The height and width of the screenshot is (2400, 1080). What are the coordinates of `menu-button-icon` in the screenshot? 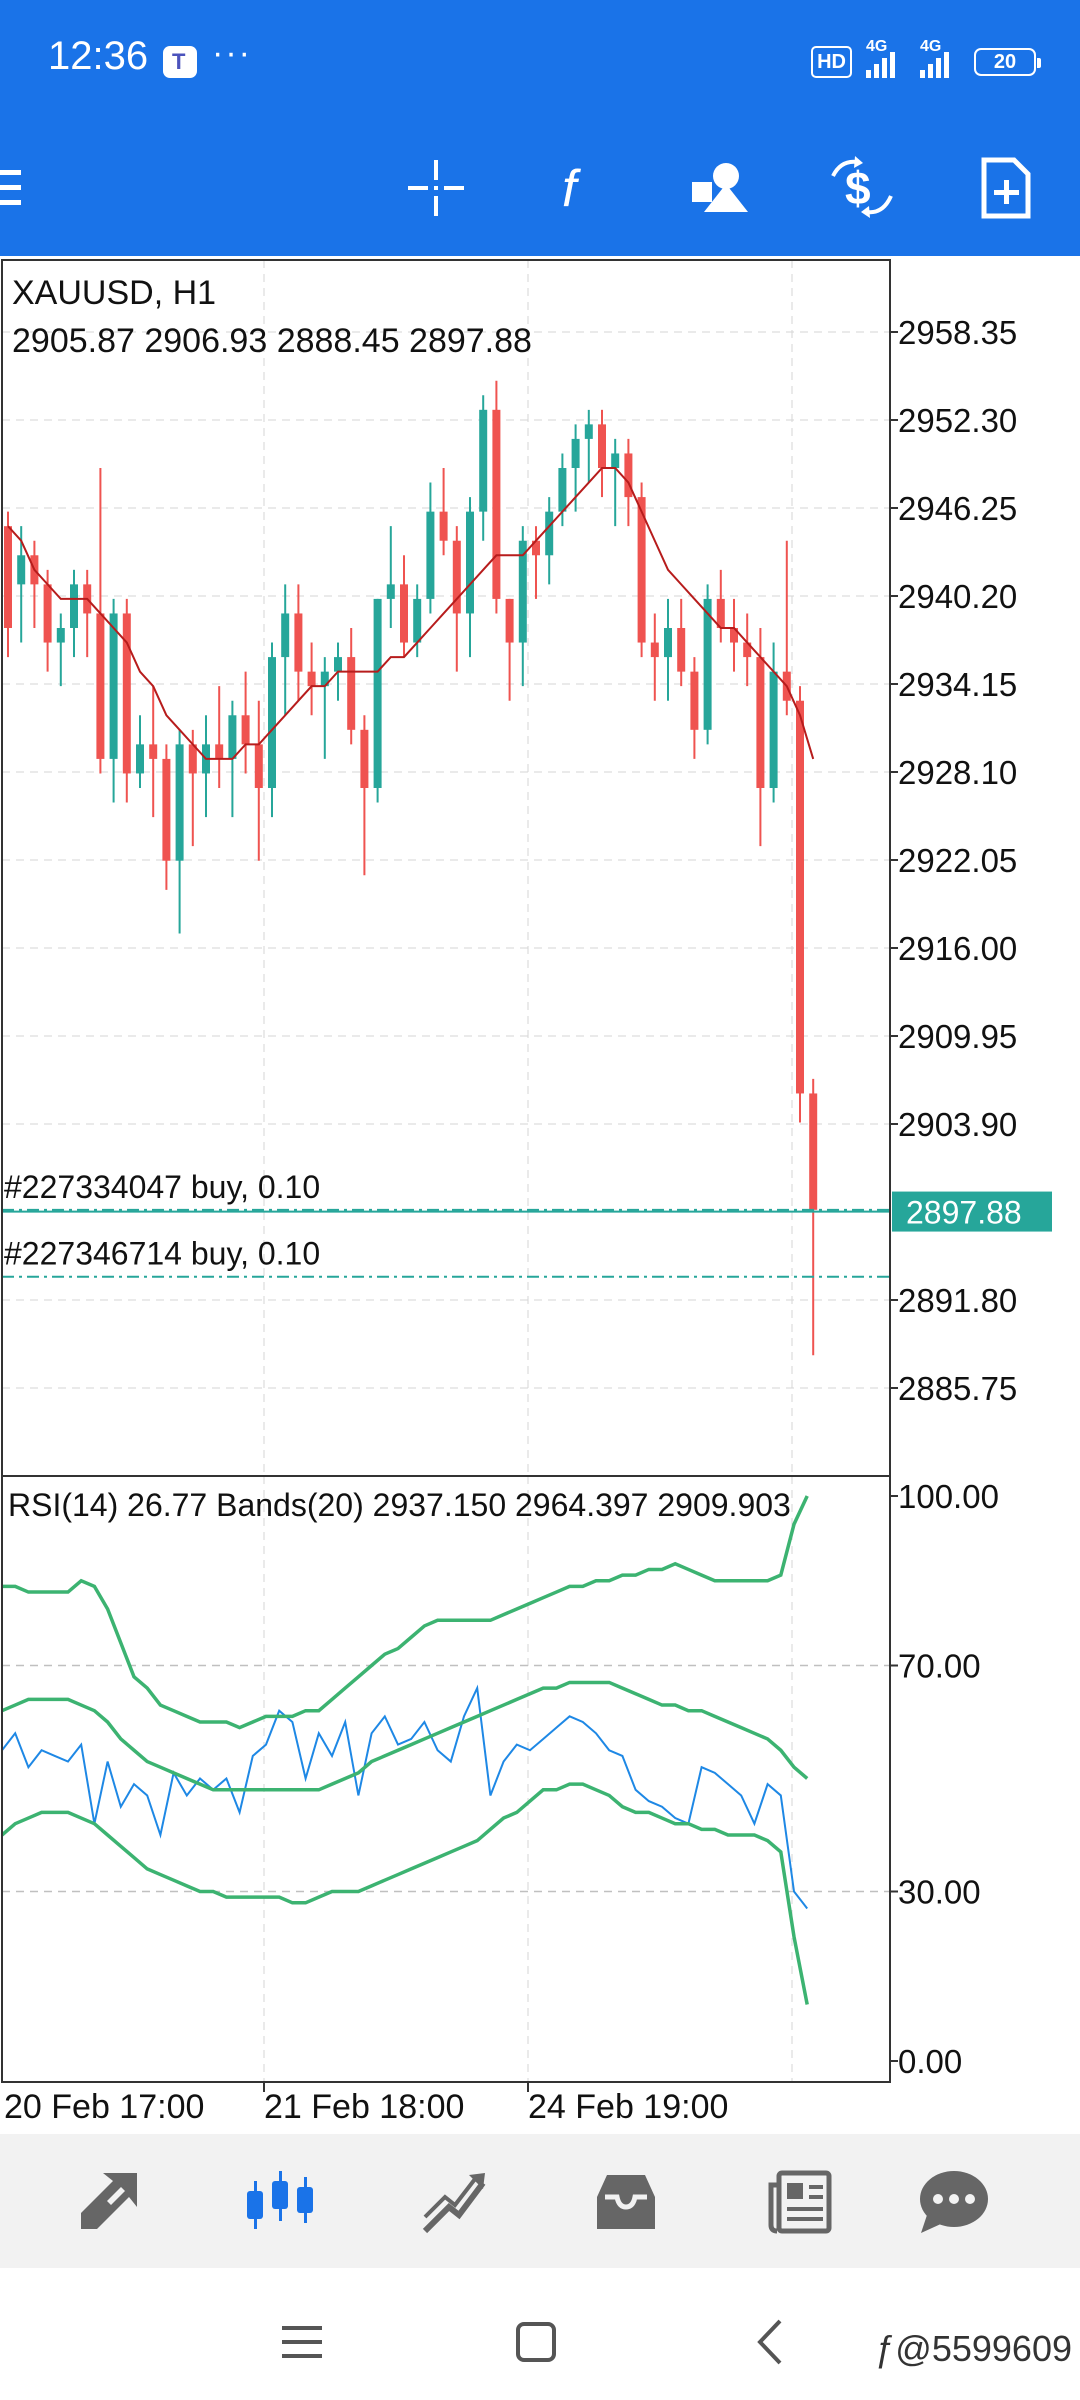 It's located at (302, 2342).